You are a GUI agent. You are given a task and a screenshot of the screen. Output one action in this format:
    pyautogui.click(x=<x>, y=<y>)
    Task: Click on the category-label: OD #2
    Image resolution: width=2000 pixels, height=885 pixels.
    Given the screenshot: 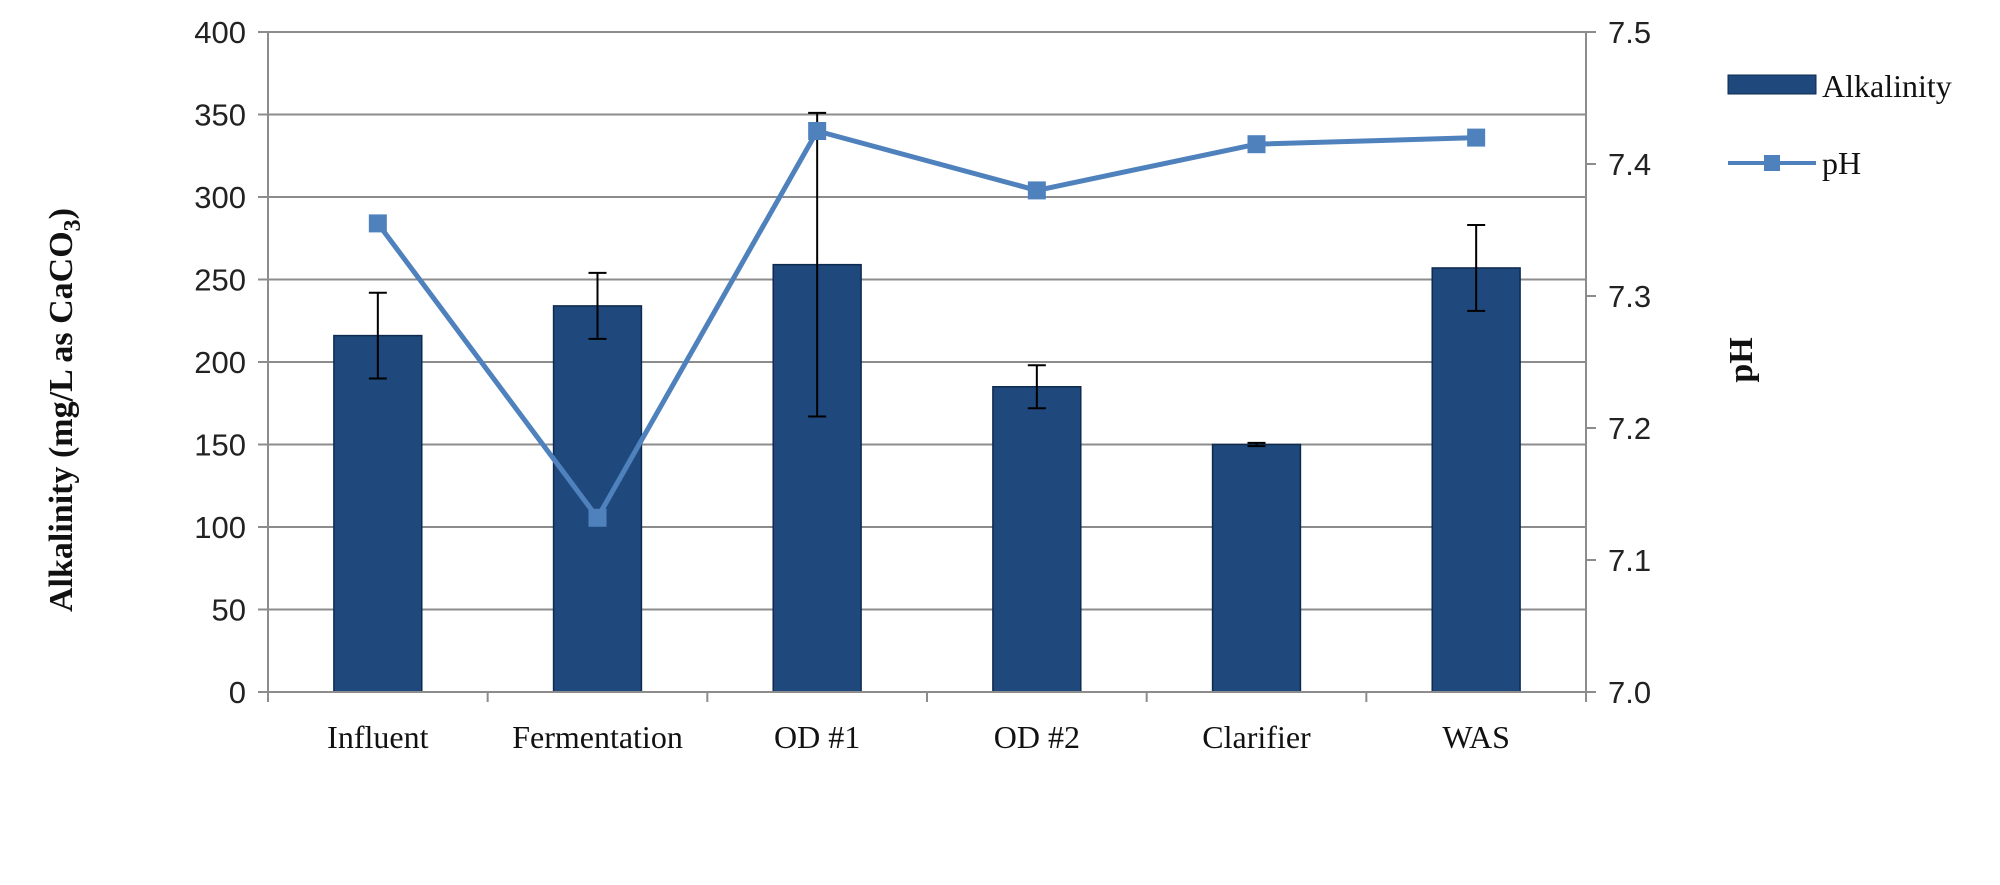 What is the action you would take?
    pyautogui.click(x=1037, y=737)
    